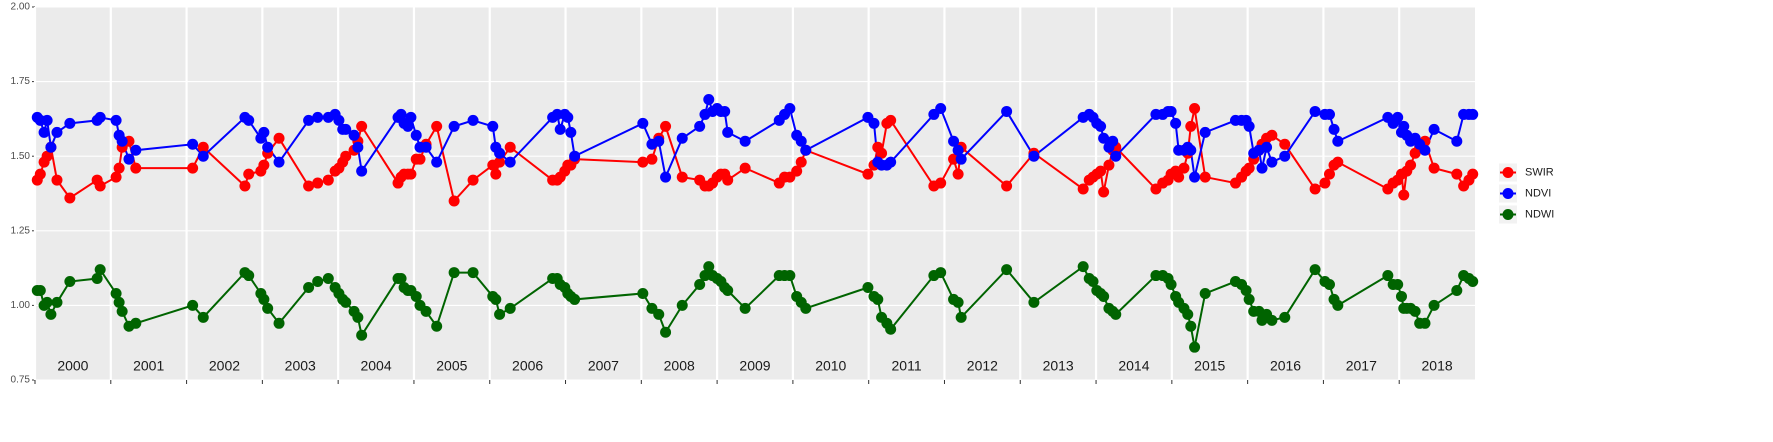 The image size is (1773, 442). I want to click on x-tick-label: 2001, so click(148, 366).